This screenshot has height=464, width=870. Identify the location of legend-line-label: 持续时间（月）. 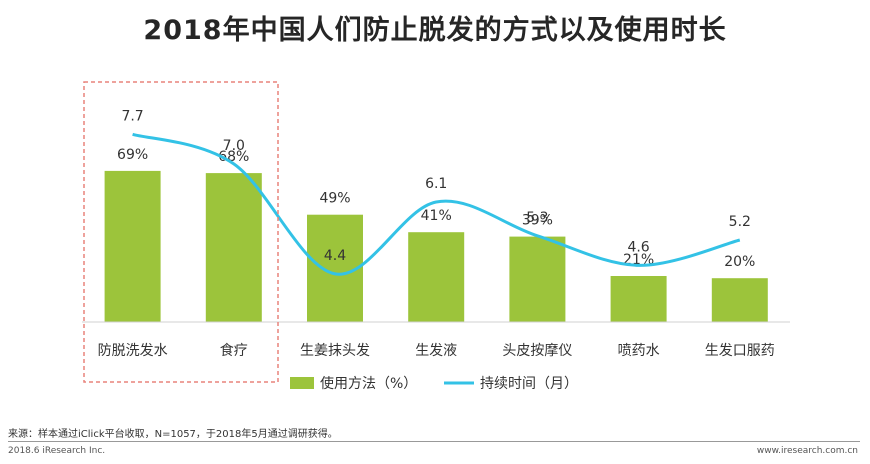
(529, 383).